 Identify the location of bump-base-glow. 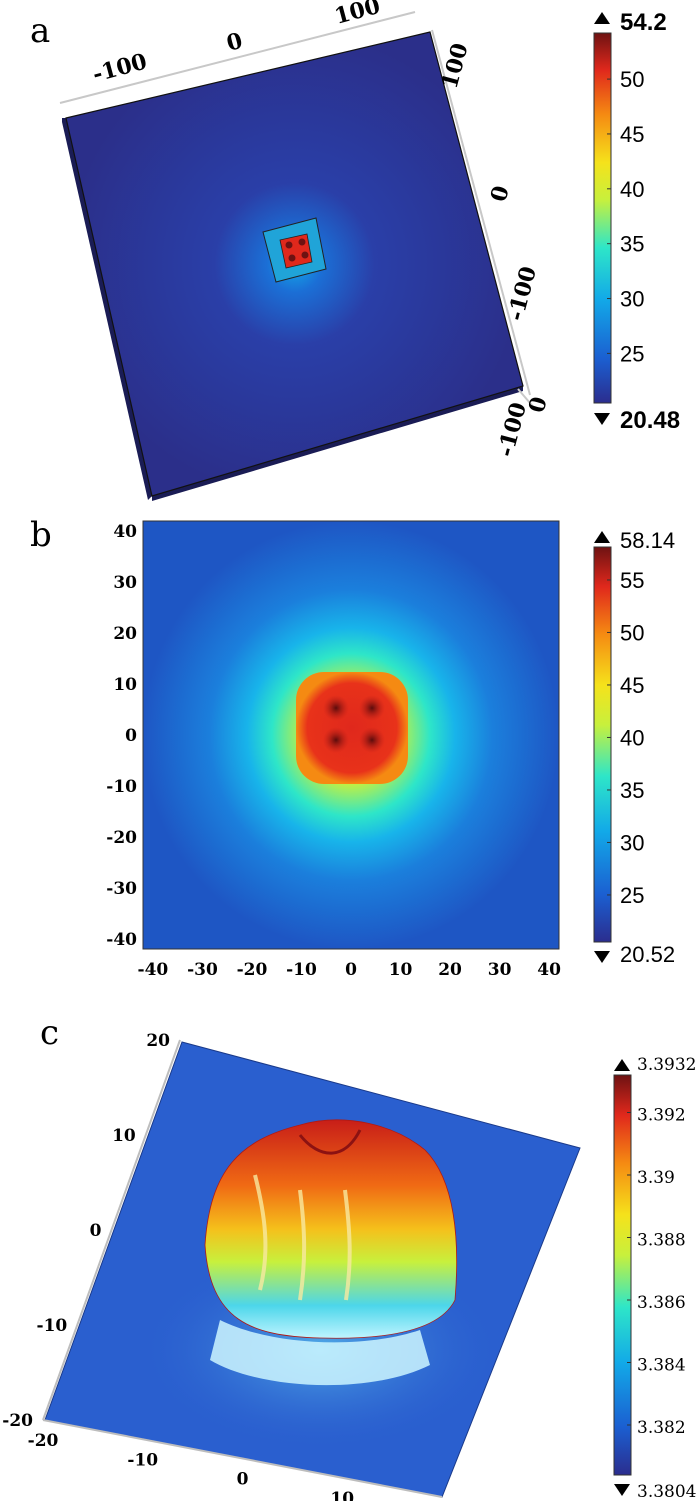
(320, 1353).